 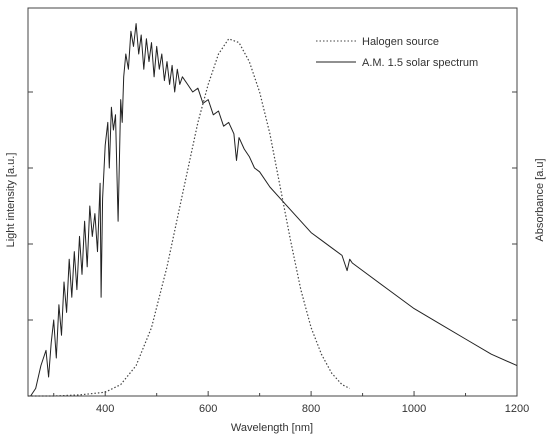 I want to click on legend-label-solar: A.M. 1.5 solar spectrum, so click(x=420, y=63).